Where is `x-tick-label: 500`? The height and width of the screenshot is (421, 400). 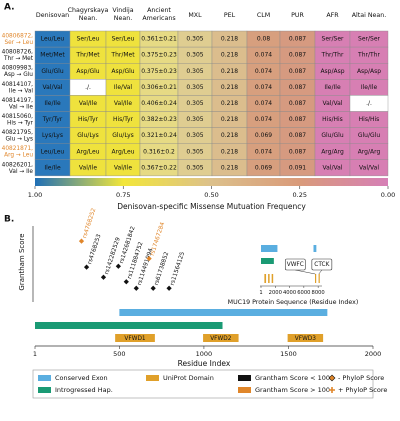 x-tick-label: 500 is located at coordinates (119, 354).